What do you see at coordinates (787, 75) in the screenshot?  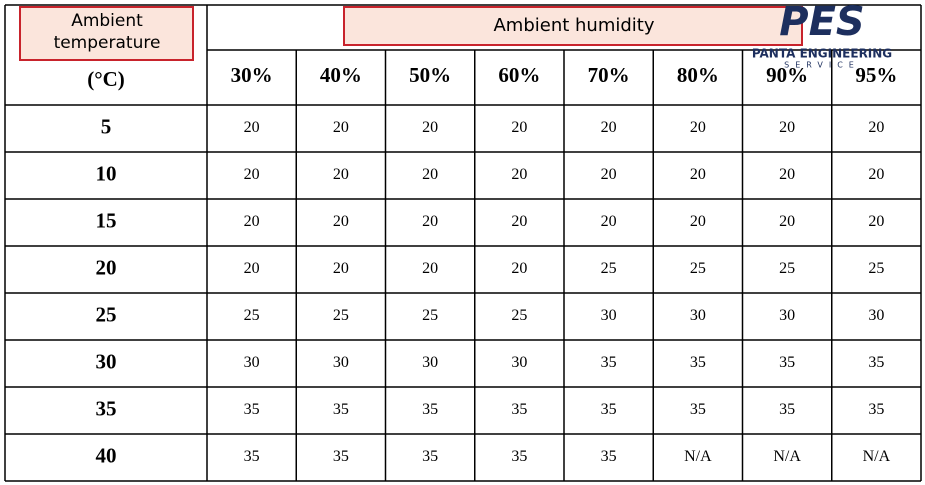 I see `column-header: 90%` at bounding box center [787, 75].